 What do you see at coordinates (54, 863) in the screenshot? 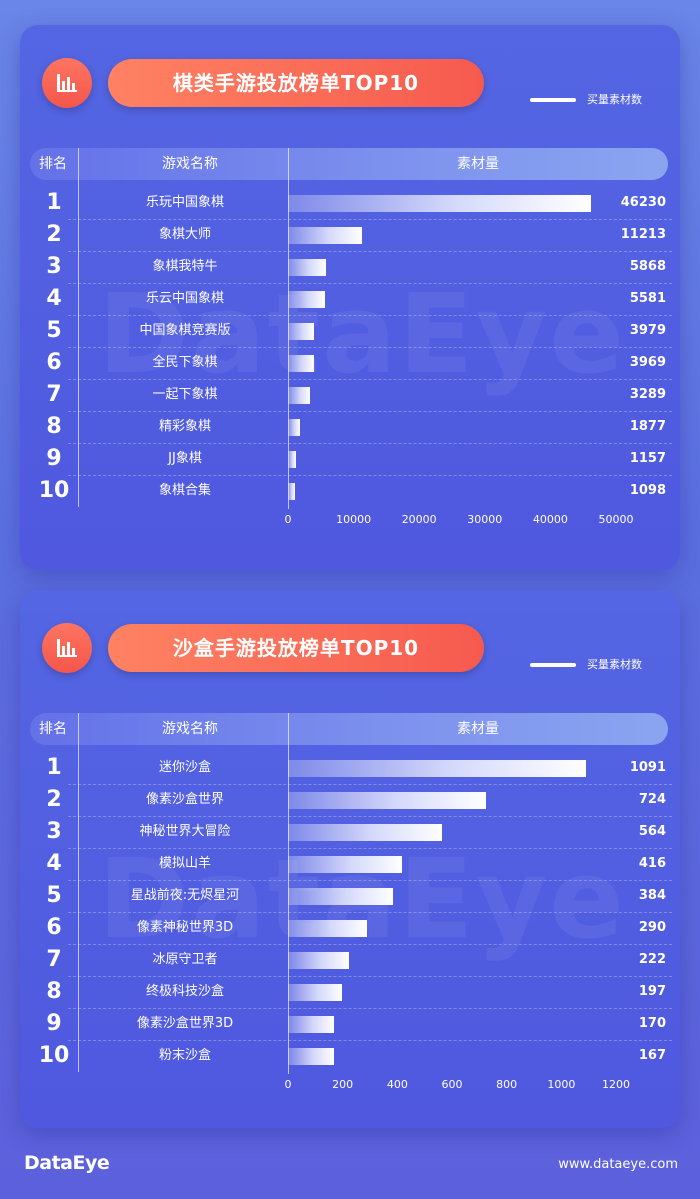
I see `rank-number: 4` at bounding box center [54, 863].